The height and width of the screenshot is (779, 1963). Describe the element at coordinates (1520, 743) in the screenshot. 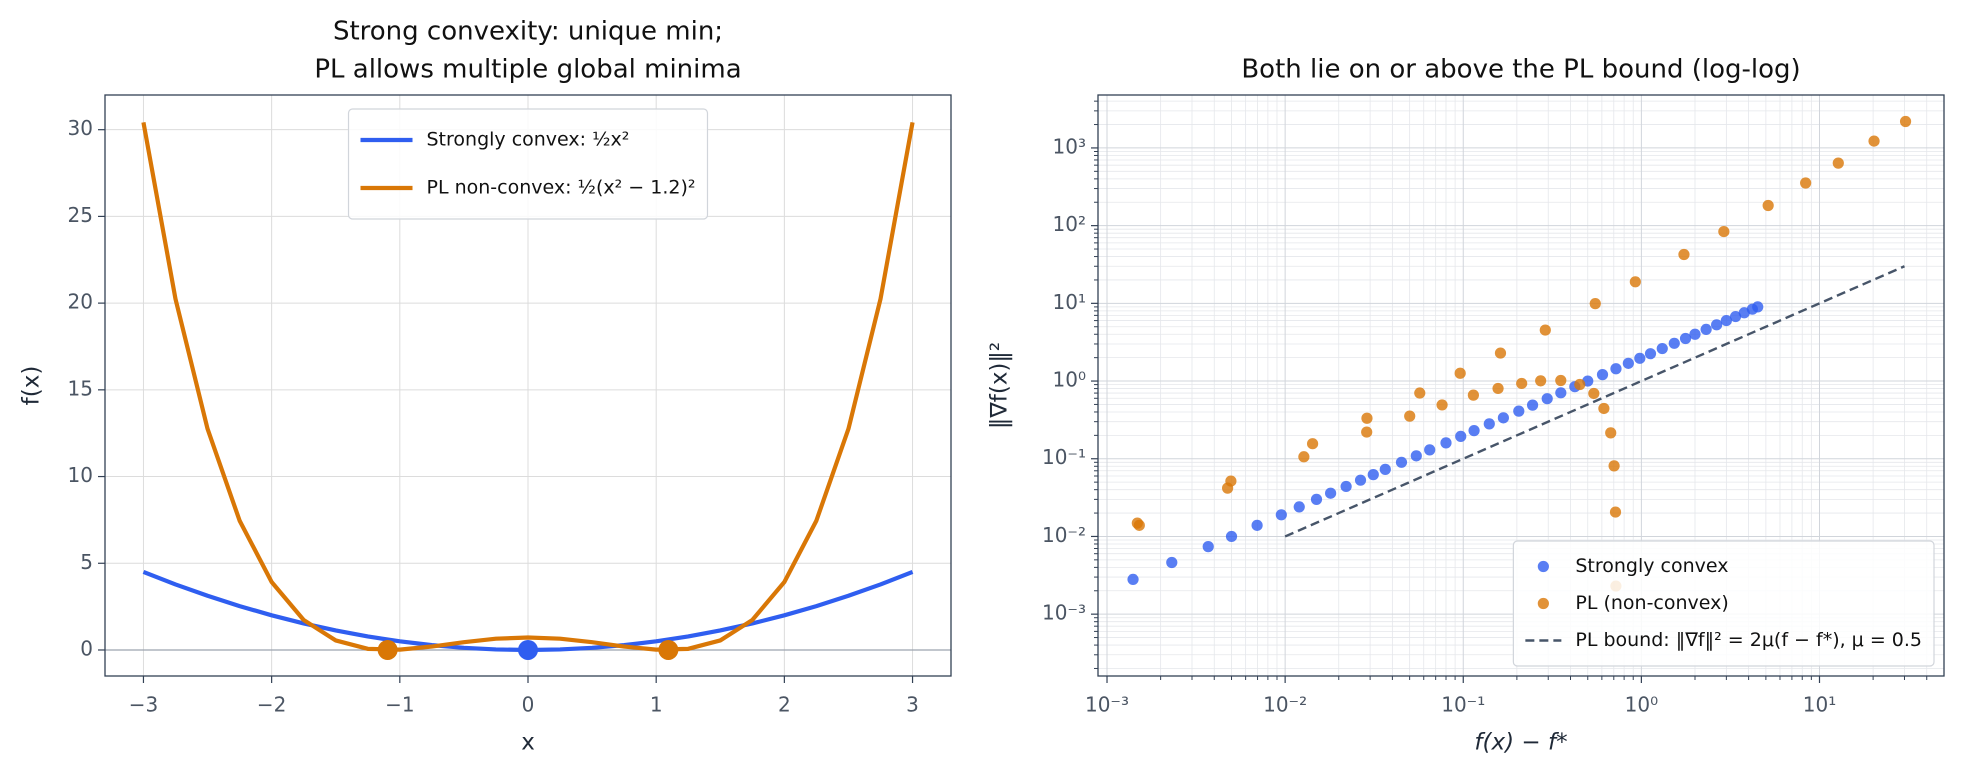

I see `x-axis-label: f(x) − f*` at that location.